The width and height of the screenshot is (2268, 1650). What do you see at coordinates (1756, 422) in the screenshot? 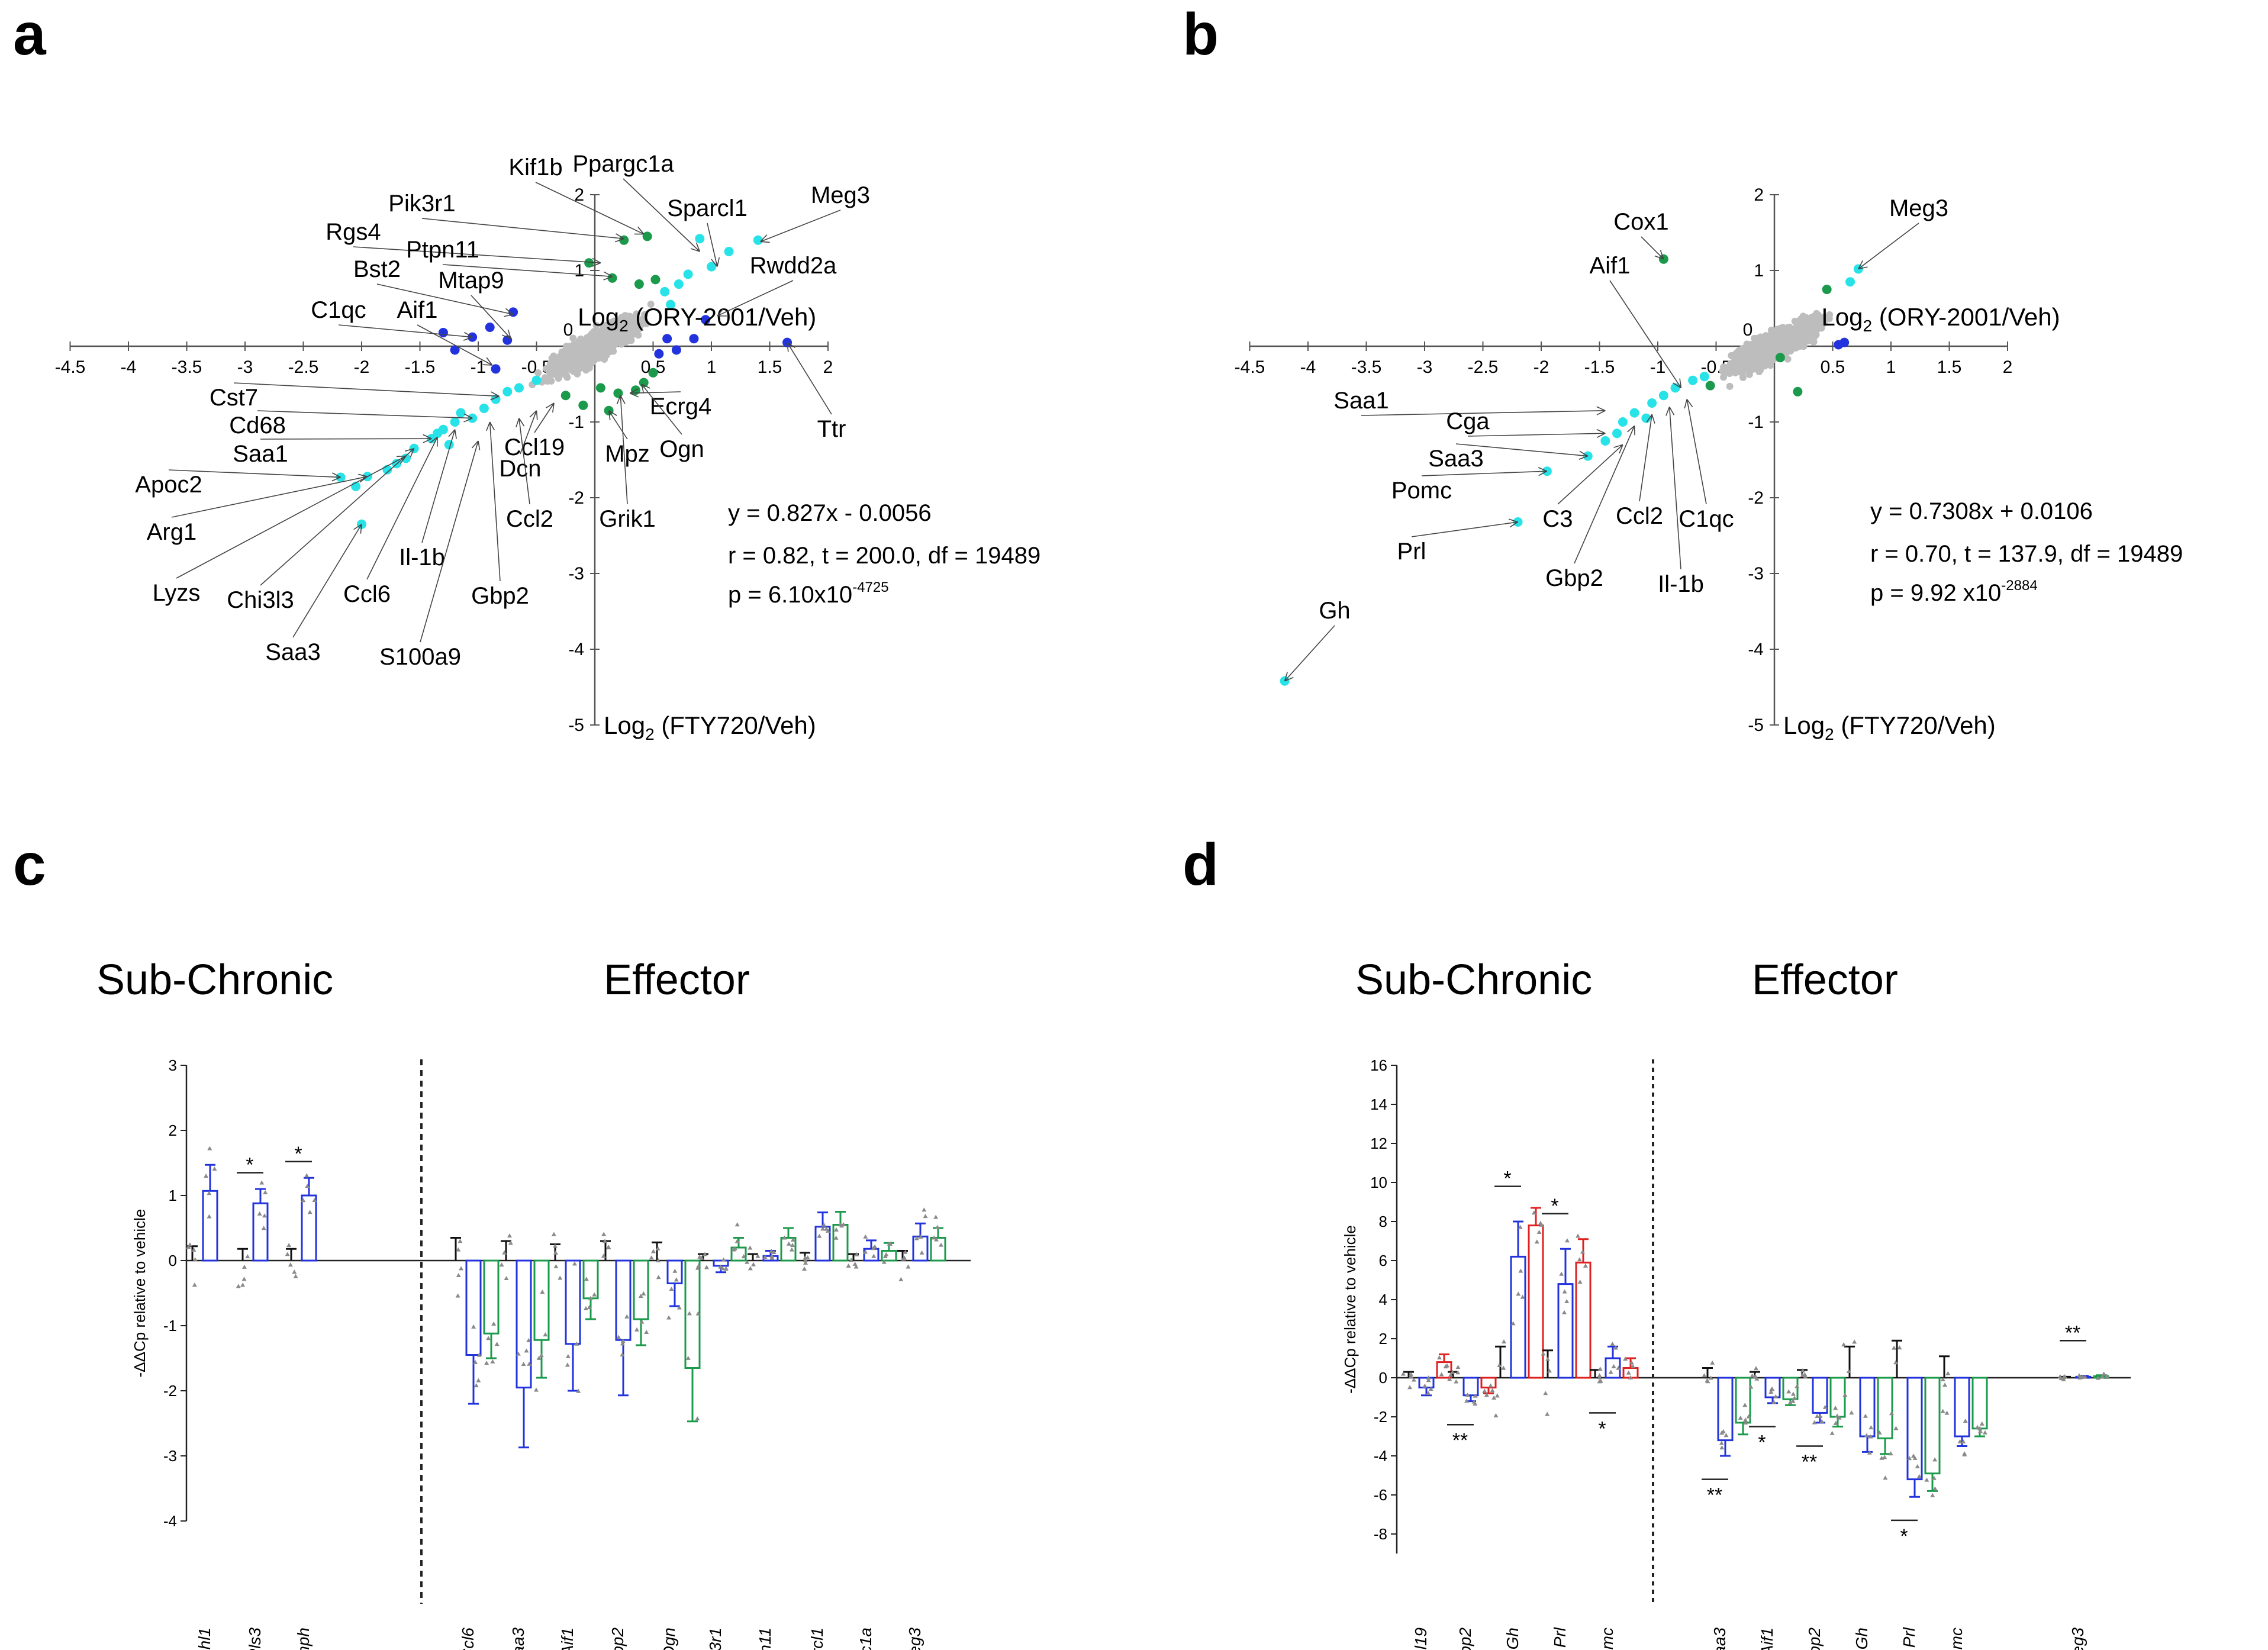
I see `y-tick-label: -1` at bounding box center [1756, 422].